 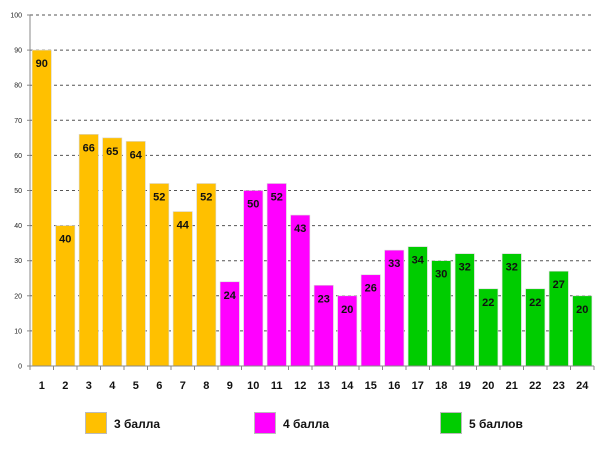 I want to click on data-label-13: 23, so click(x=324, y=299).